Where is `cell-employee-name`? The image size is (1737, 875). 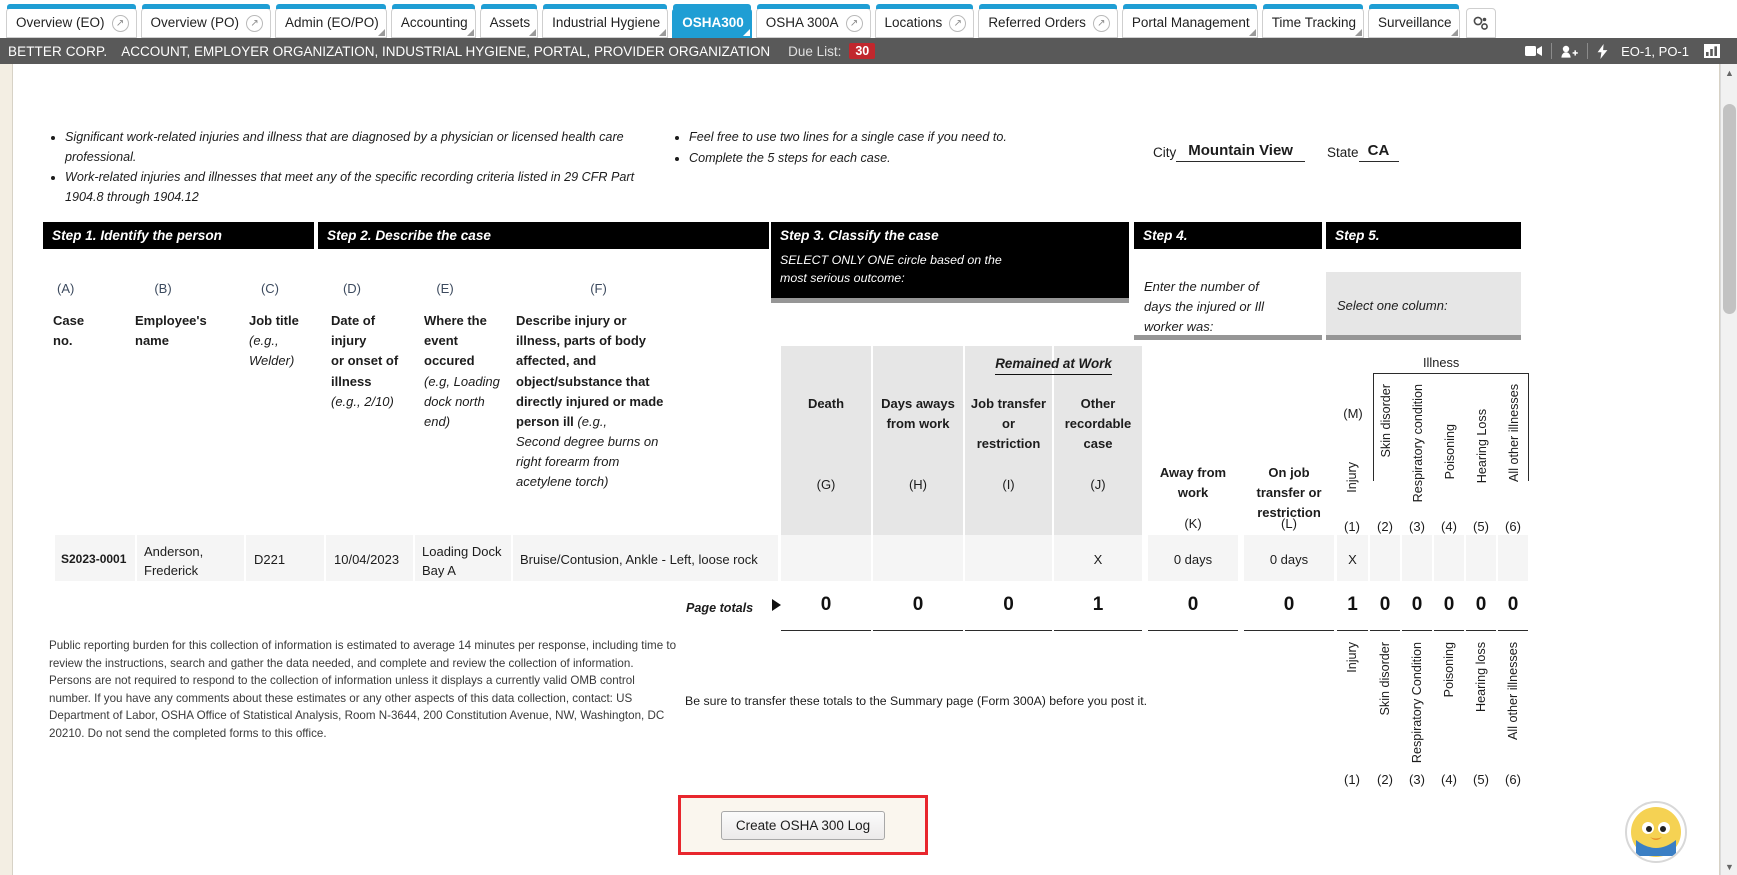 cell-employee-name is located at coordinates (190, 558).